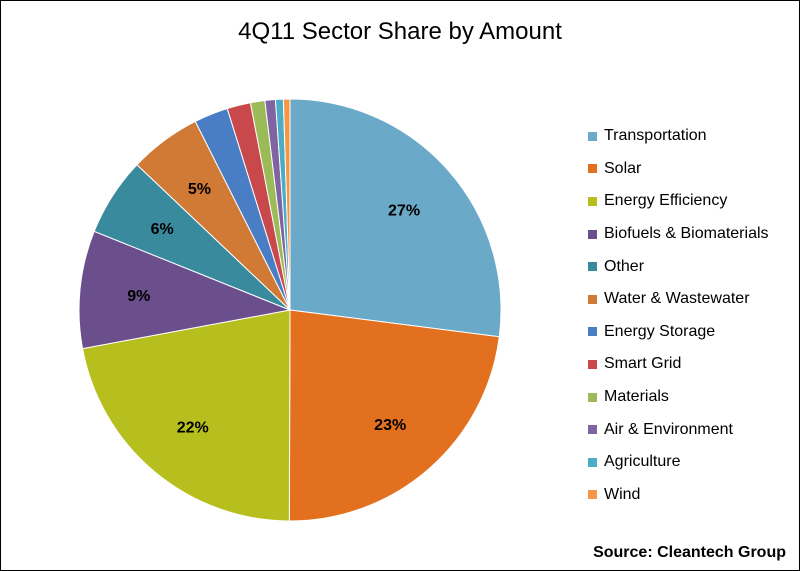 The image size is (800, 571). What do you see at coordinates (660, 331) in the screenshot?
I see `legend-label: Energy Storage` at bounding box center [660, 331].